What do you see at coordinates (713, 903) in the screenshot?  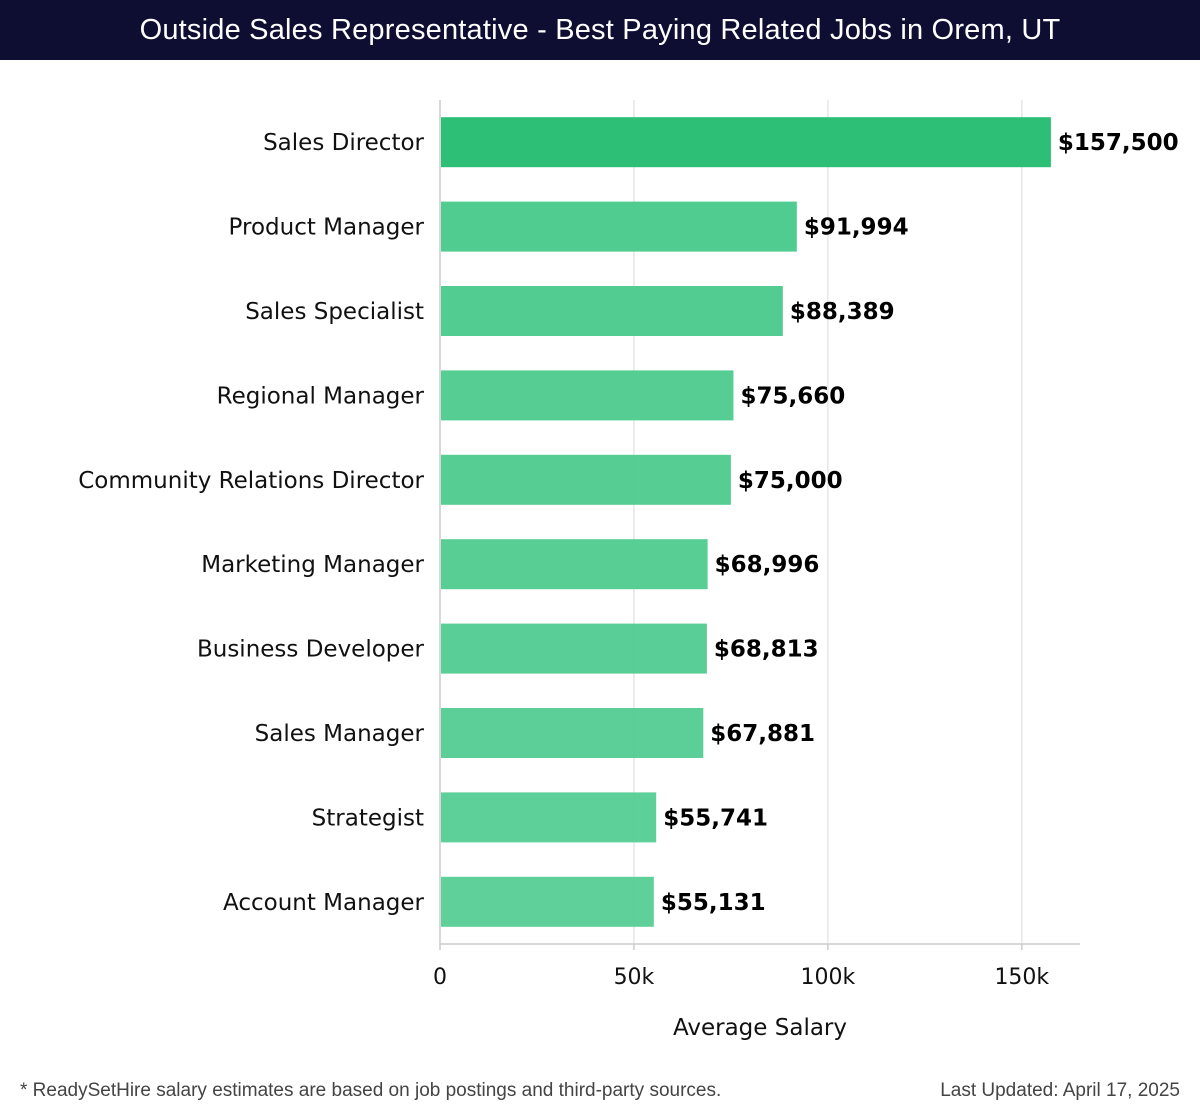 I see `value-label: $55,131` at bounding box center [713, 903].